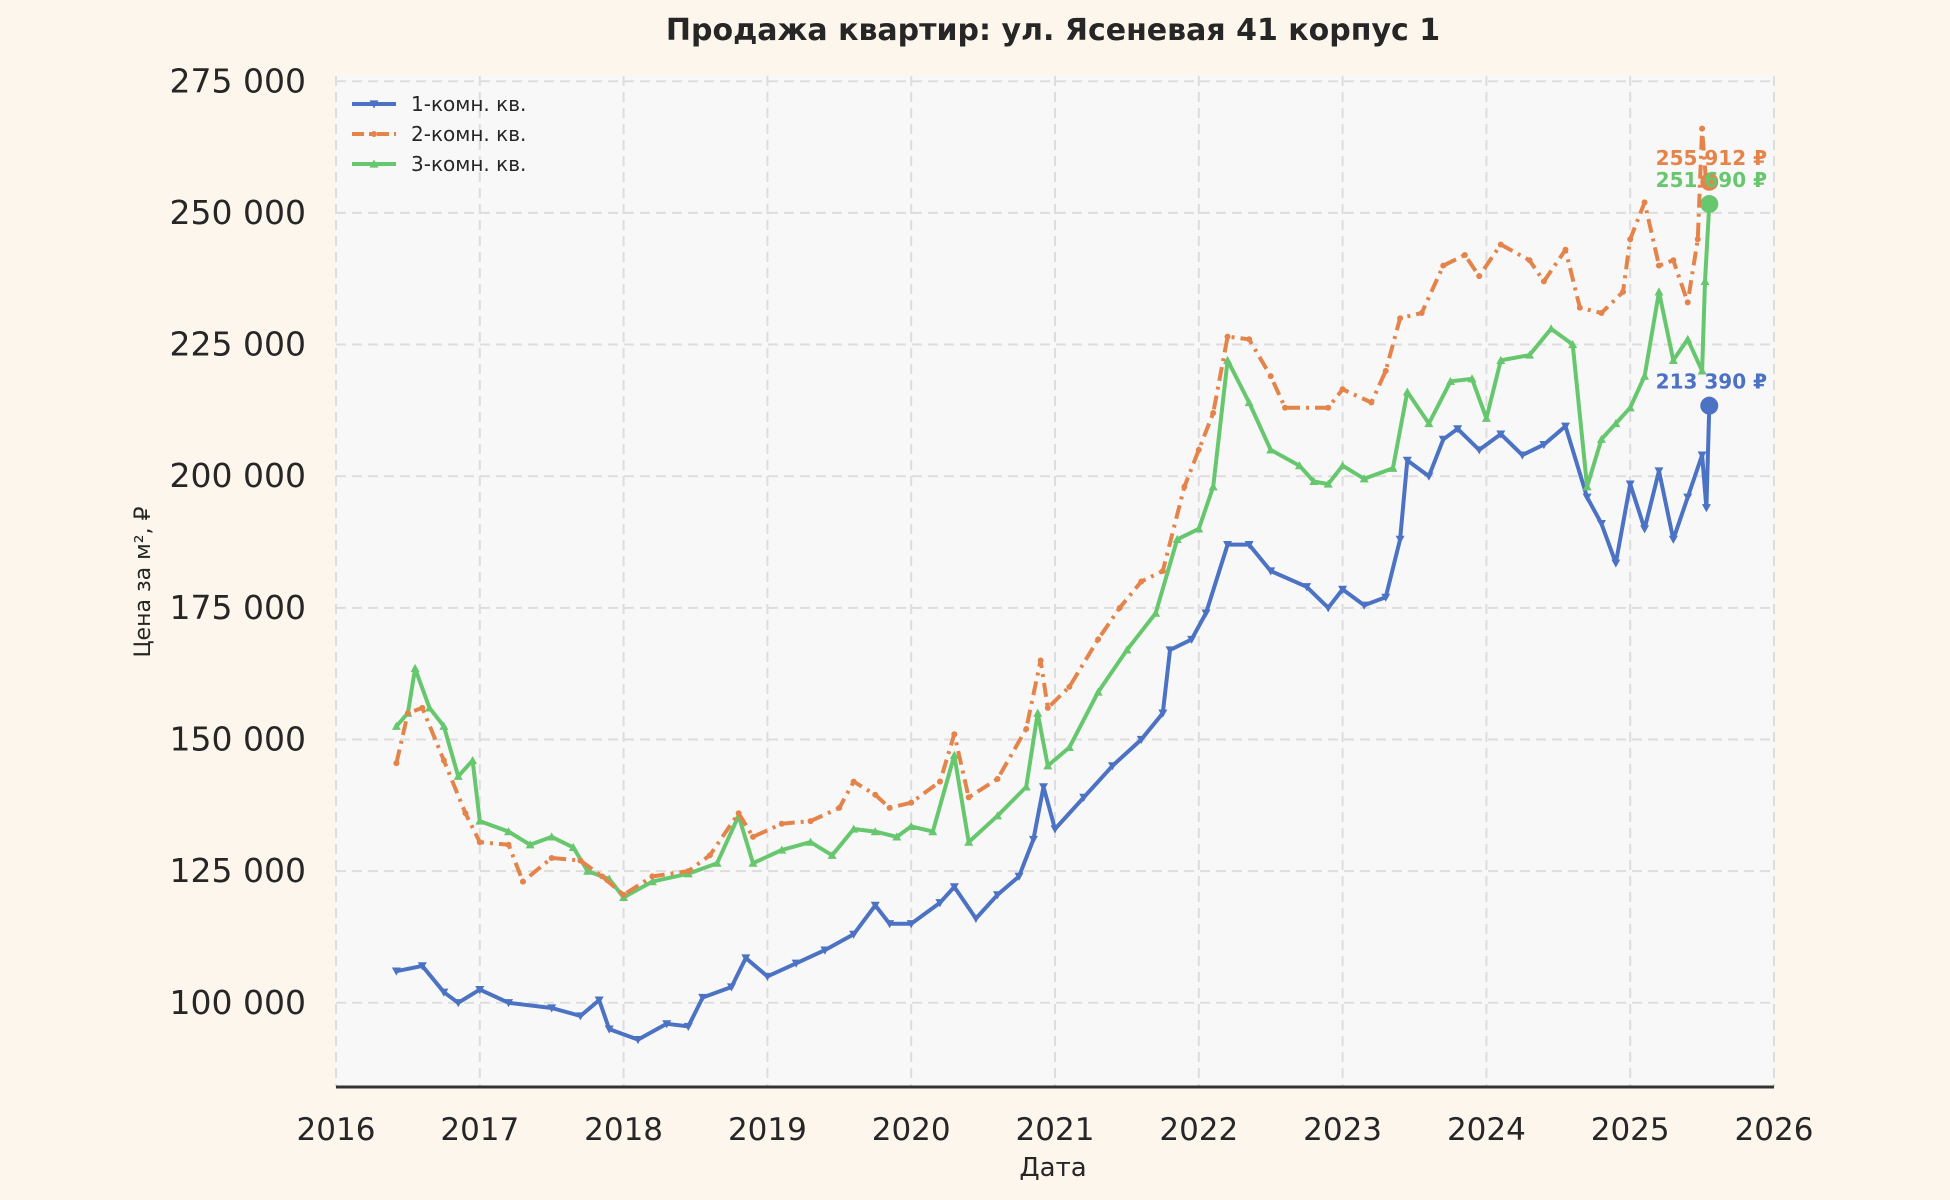 Image resolution: width=1950 pixels, height=1200 pixels. What do you see at coordinates (468, 134) in the screenshot?
I see `legend-label: 2-комн. кв.` at bounding box center [468, 134].